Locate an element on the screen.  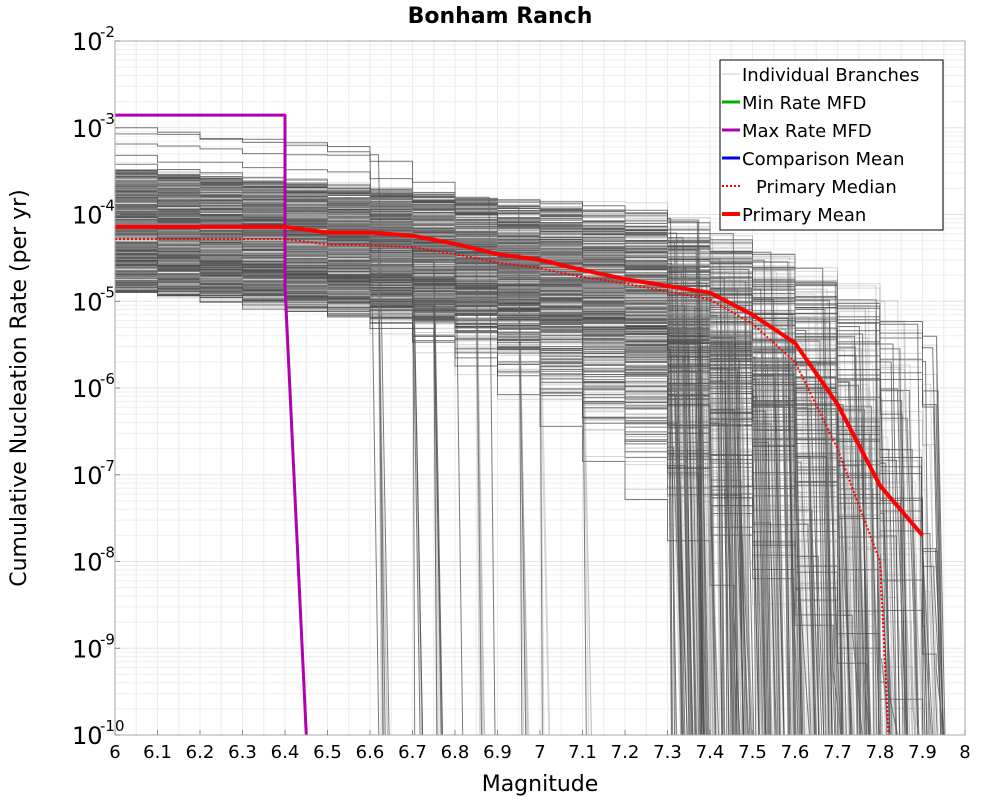
x-tick-label: 7.1 is located at coordinates (582, 752).